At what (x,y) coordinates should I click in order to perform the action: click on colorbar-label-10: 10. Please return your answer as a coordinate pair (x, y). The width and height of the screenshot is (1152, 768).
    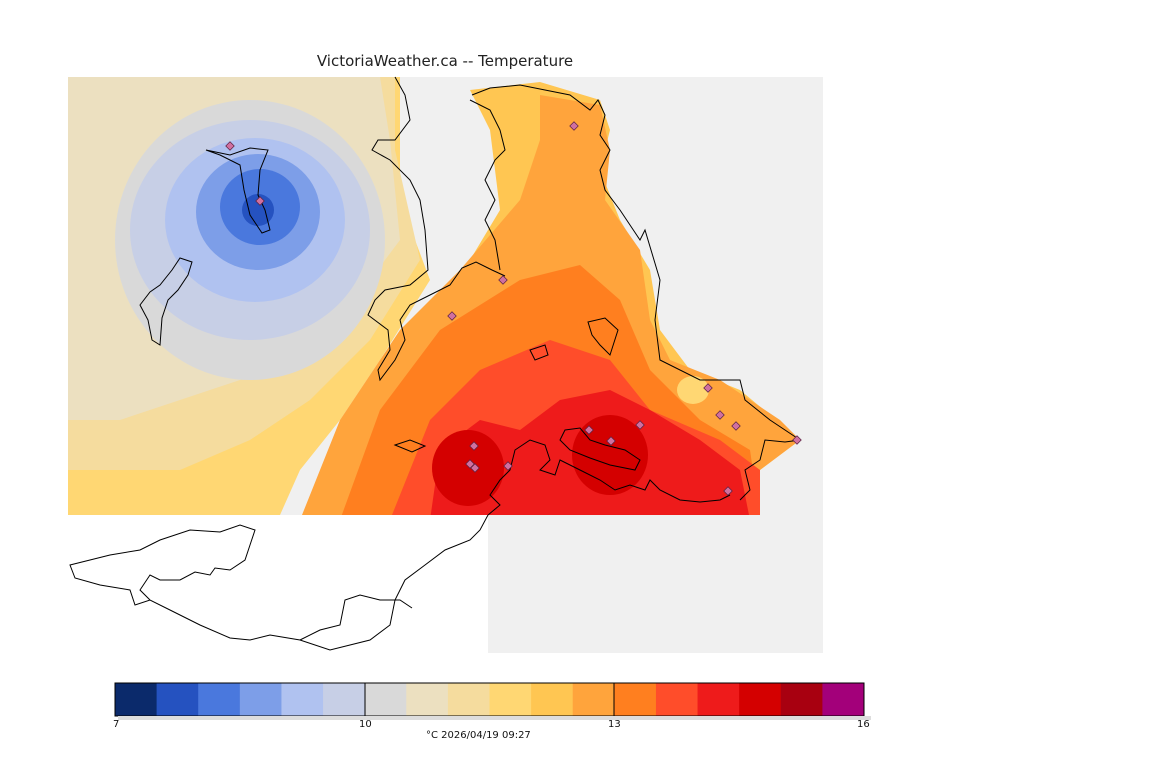
    Looking at the image, I should click on (365, 724).